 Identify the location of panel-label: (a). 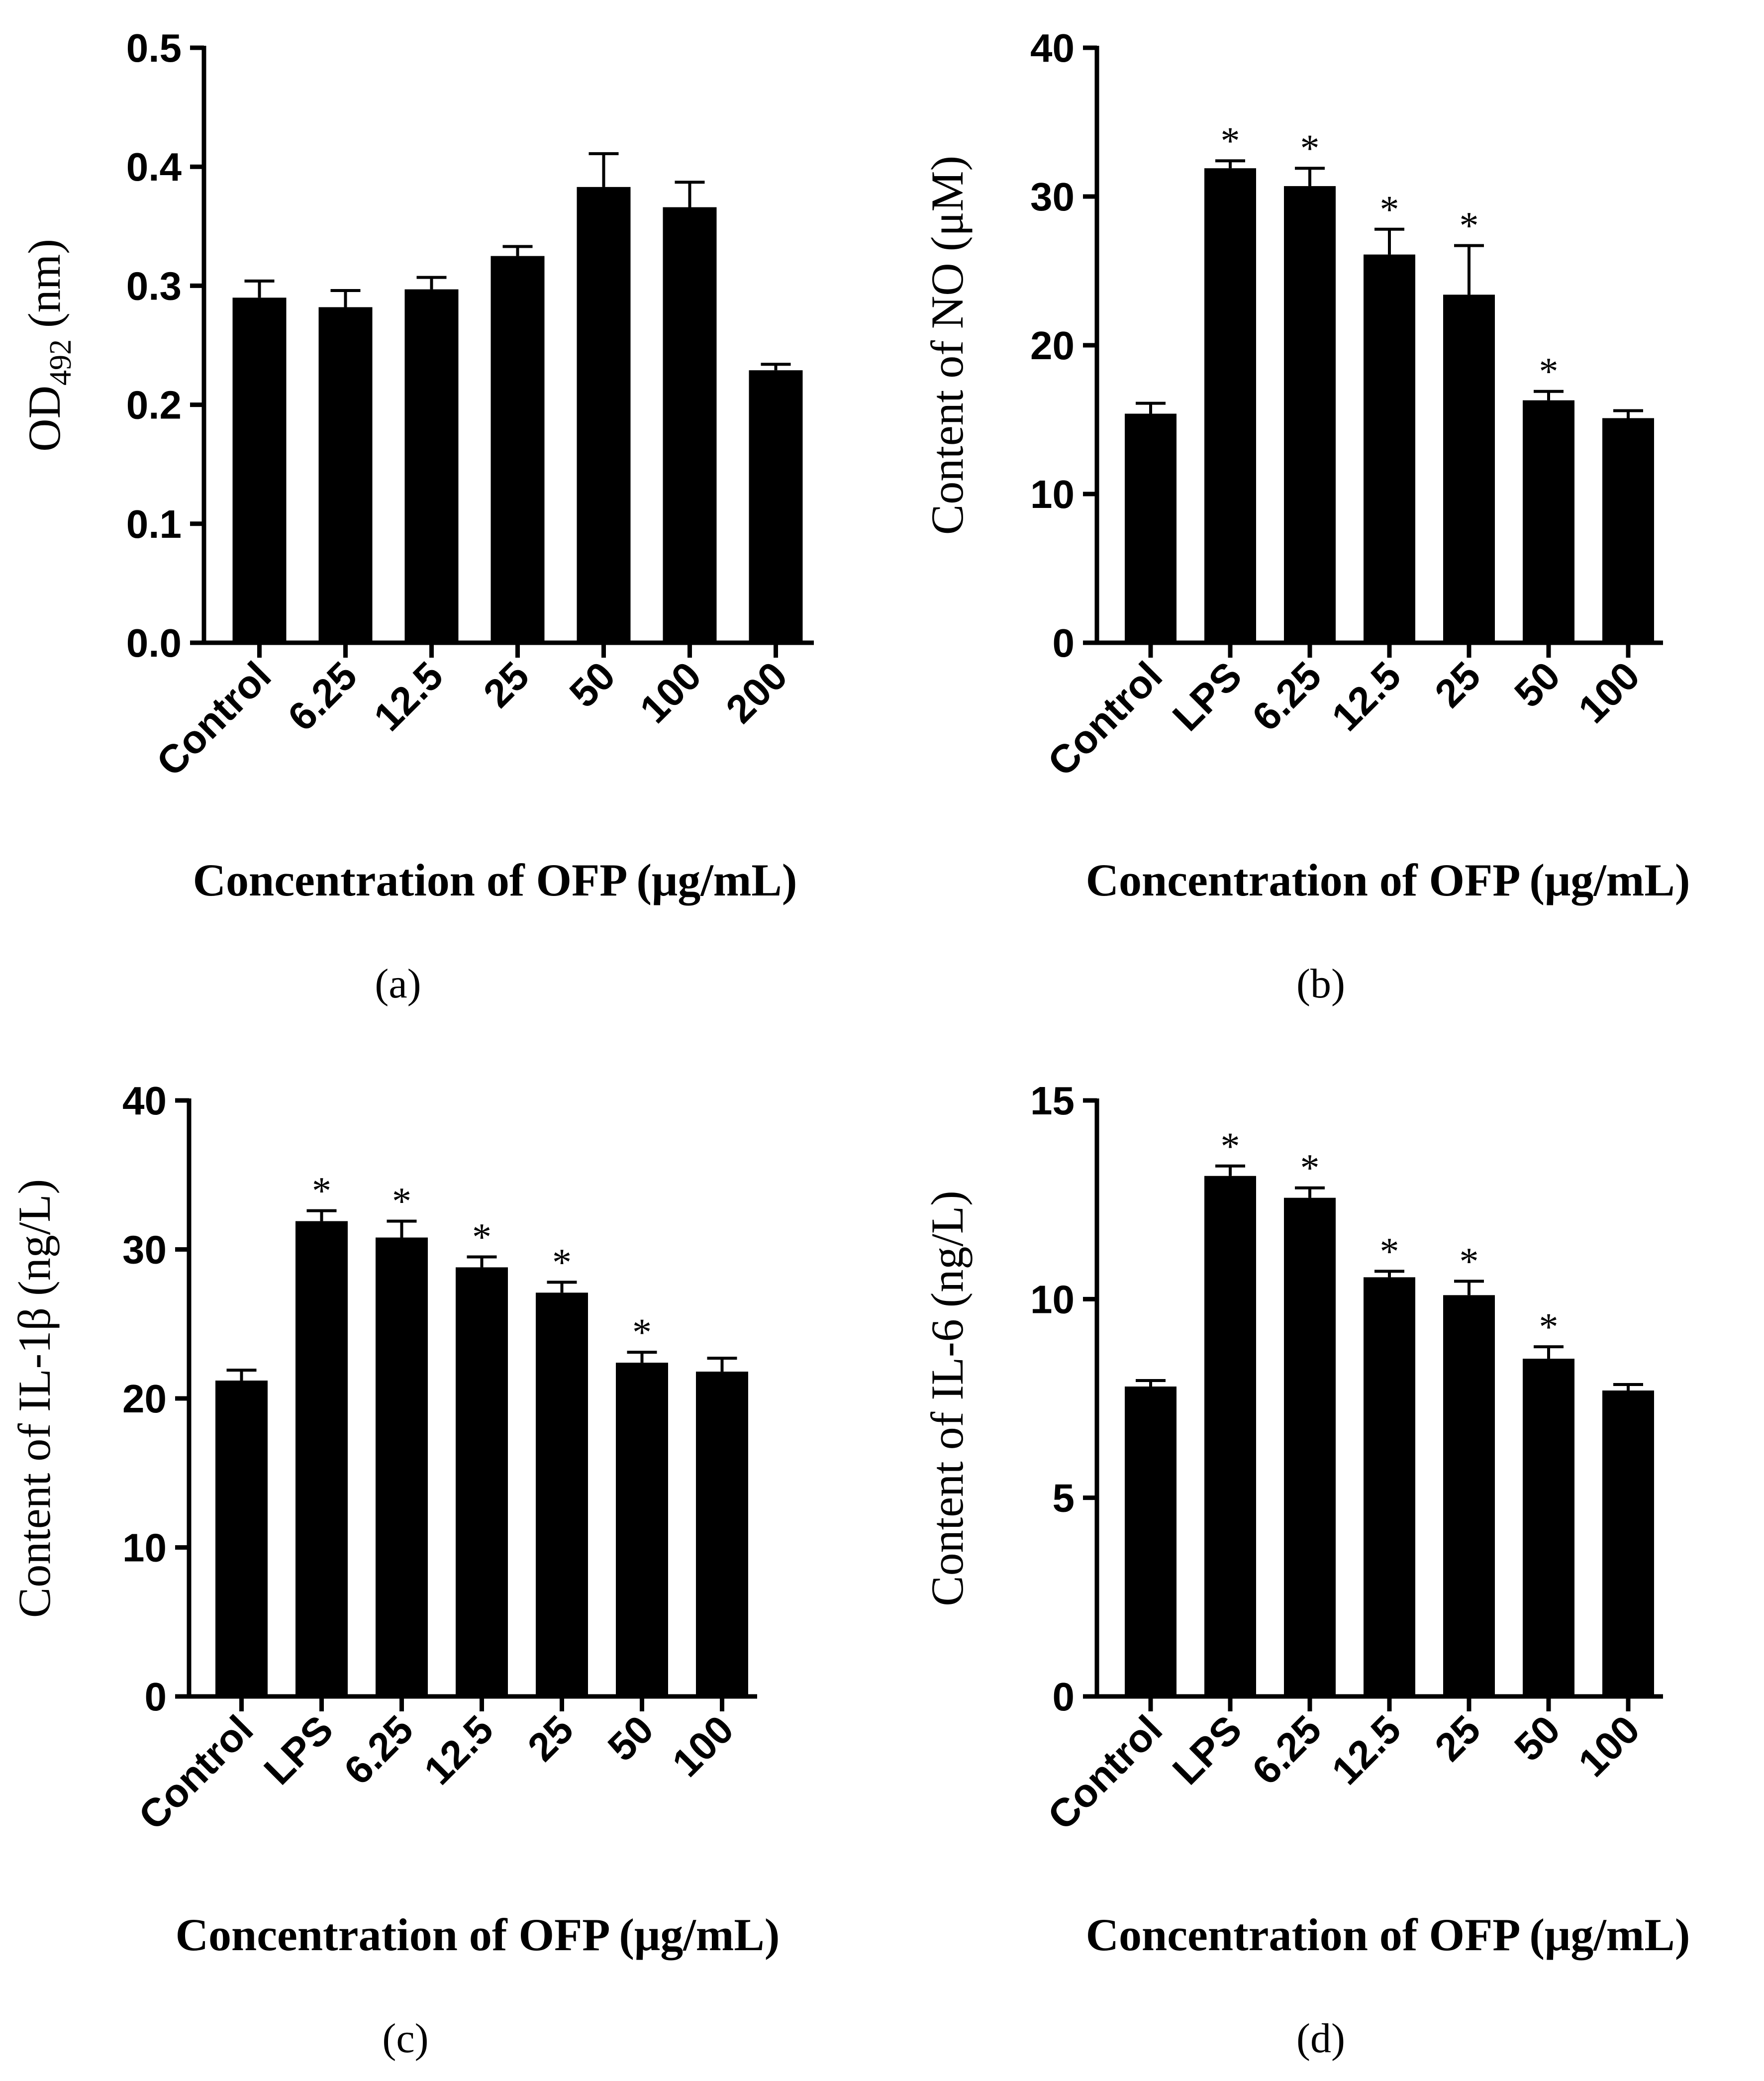
(398, 984).